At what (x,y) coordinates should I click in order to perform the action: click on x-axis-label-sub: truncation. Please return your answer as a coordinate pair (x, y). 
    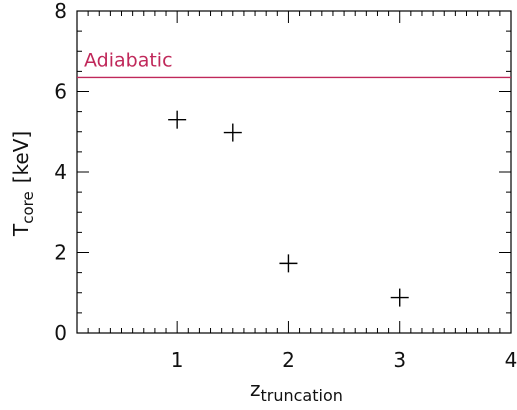
    Looking at the image, I should click on (302, 395).